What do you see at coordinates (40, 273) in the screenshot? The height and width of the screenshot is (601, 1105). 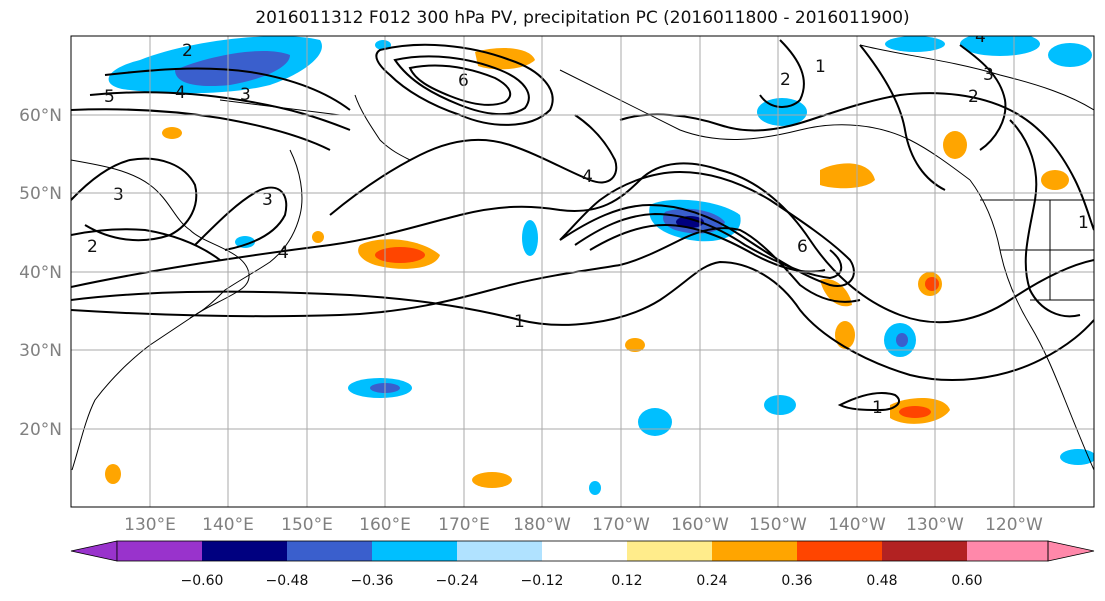 I see `latitude-labels: 60°N 50°N 40°N 30°N 20°N` at bounding box center [40, 273].